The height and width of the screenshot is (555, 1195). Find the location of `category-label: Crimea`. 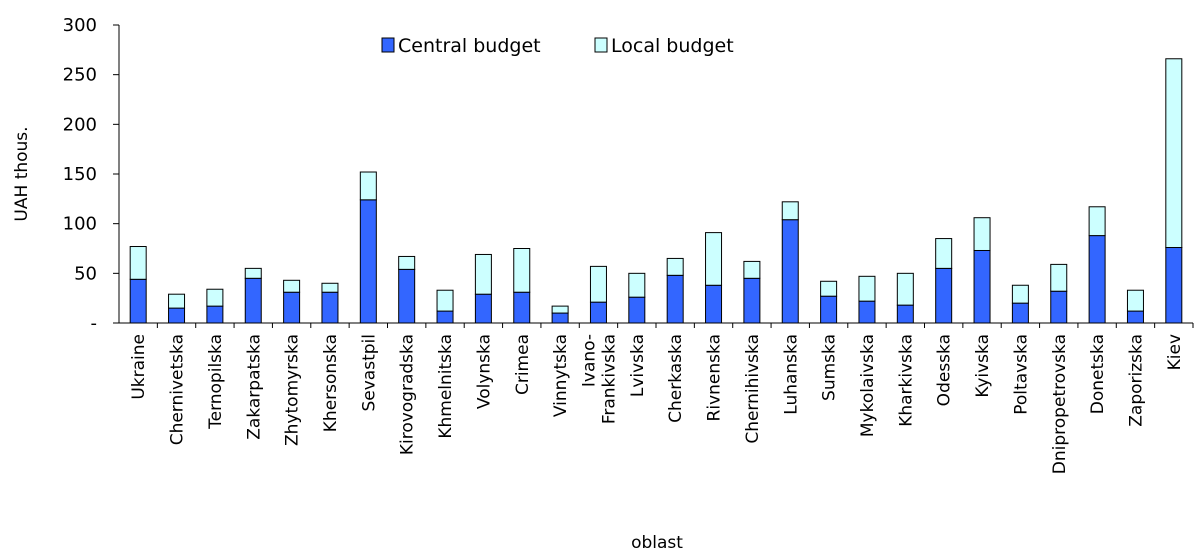

category-label: Crimea is located at coordinates (523, 364).